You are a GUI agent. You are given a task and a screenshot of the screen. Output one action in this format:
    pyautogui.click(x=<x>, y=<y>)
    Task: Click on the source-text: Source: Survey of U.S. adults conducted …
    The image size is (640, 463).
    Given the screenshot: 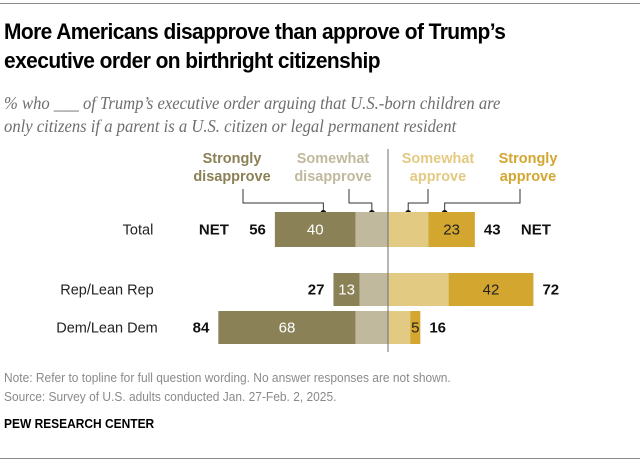 What is the action you would take?
    pyautogui.click(x=170, y=396)
    